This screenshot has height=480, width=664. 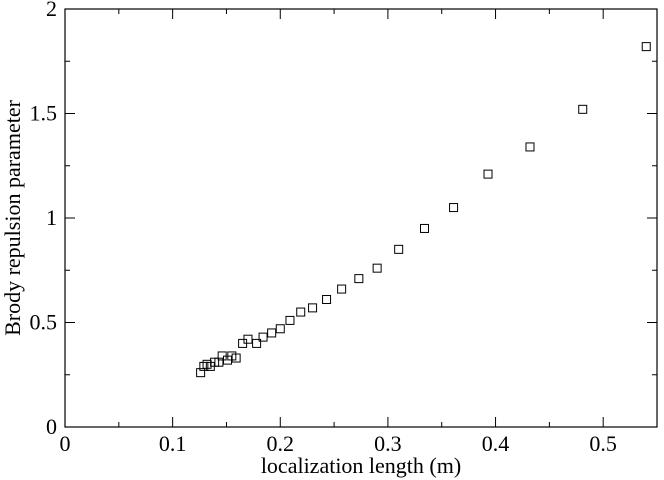 I want to click on x-tick-label: 0.3, so click(x=388, y=443).